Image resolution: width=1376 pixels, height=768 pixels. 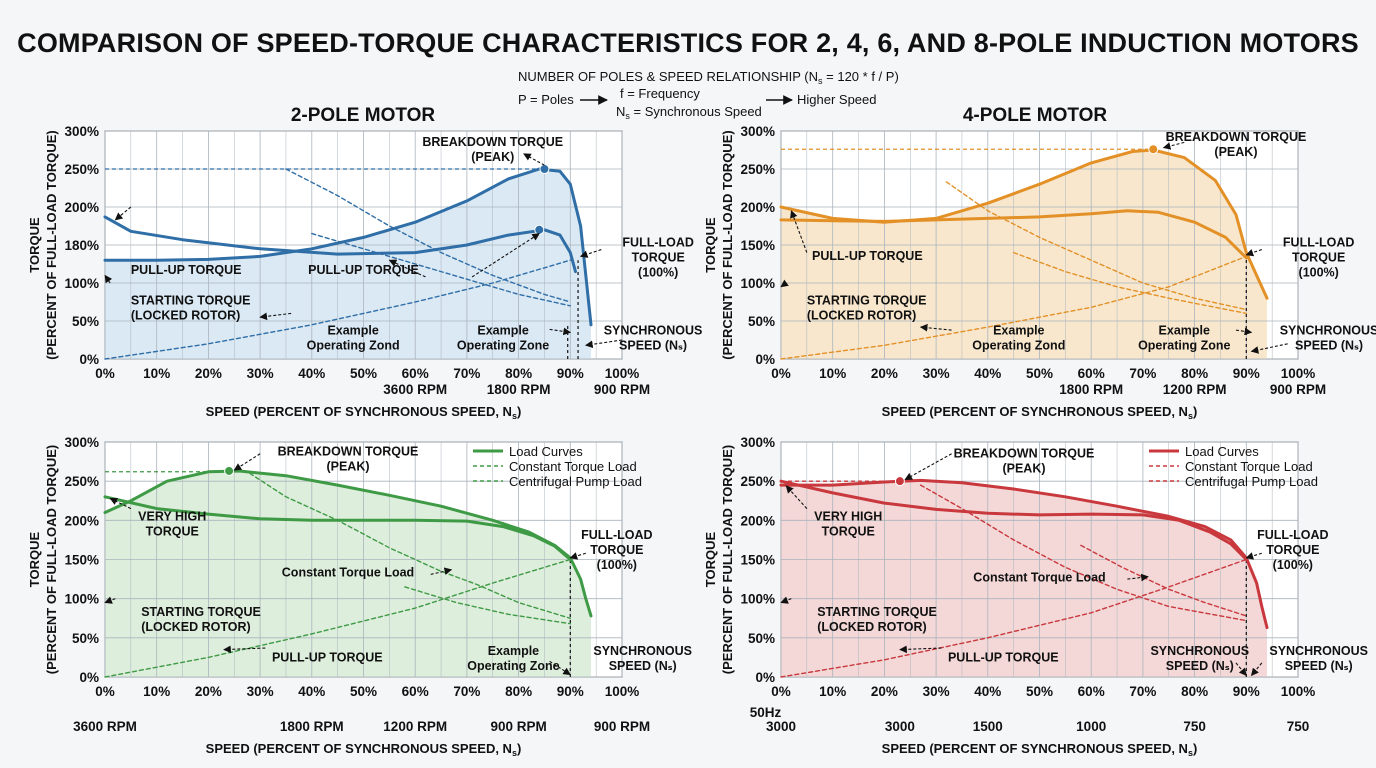 I want to click on annotation-label: Example Operating Zond, so click(x=1018, y=338).